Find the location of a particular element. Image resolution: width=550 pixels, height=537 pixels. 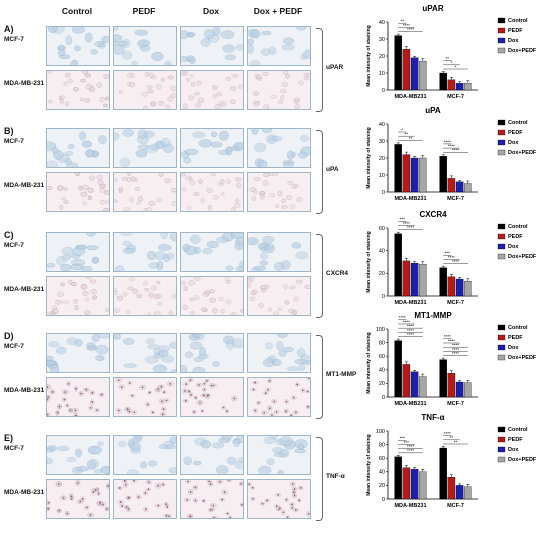

y-tick-label: 60 is located at coordinates (382, 357).